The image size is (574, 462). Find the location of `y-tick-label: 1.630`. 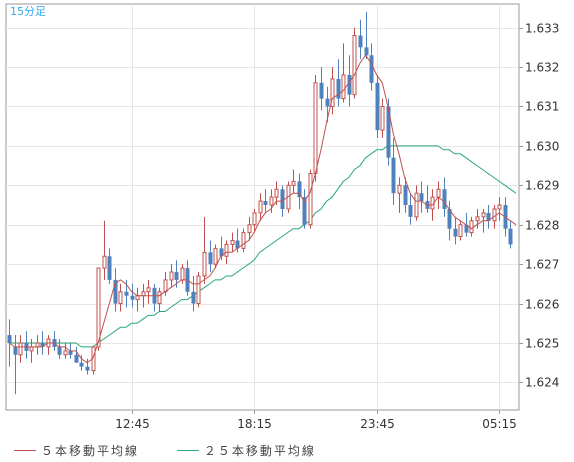

y-tick-label: 1.630 is located at coordinates (542, 147).